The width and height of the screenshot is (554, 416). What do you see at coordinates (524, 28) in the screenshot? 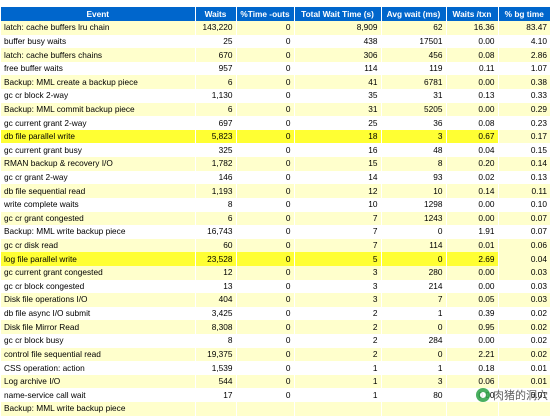
I see `cell-bg-time: 83.47` at bounding box center [524, 28].